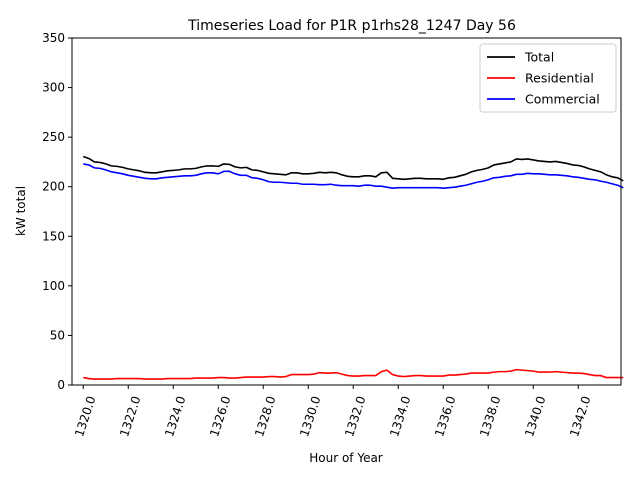  What do you see at coordinates (353, 374) in the screenshot?
I see `series-line-residential` at bounding box center [353, 374].